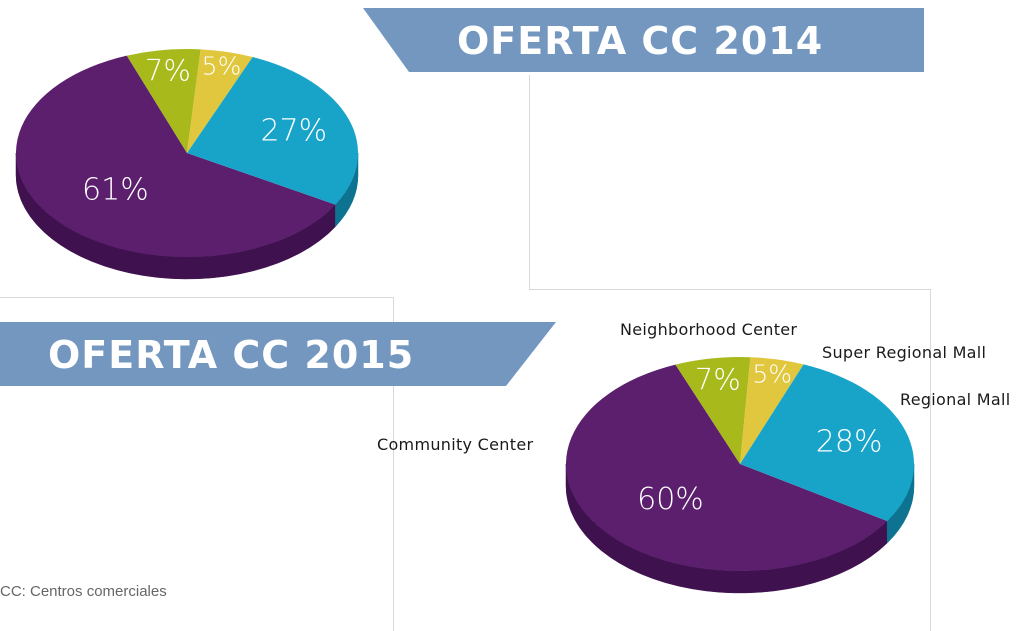  I want to click on undefined-side-community-center, so click(175, 216).